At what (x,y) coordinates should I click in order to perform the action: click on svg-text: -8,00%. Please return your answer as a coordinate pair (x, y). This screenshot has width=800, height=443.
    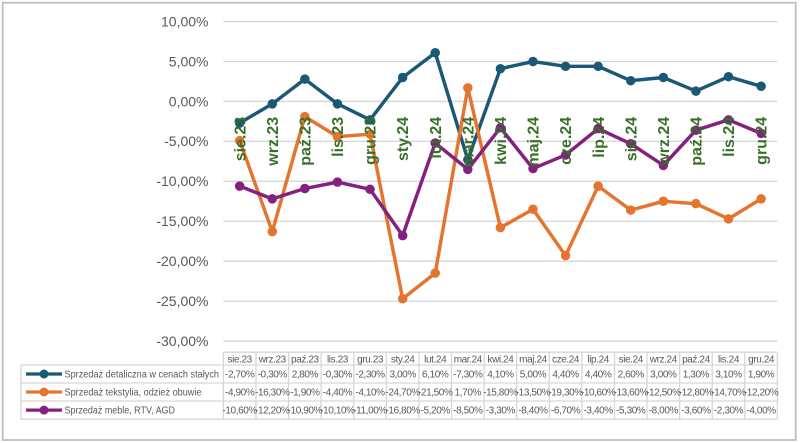
    Looking at the image, I should click on (664, 411).